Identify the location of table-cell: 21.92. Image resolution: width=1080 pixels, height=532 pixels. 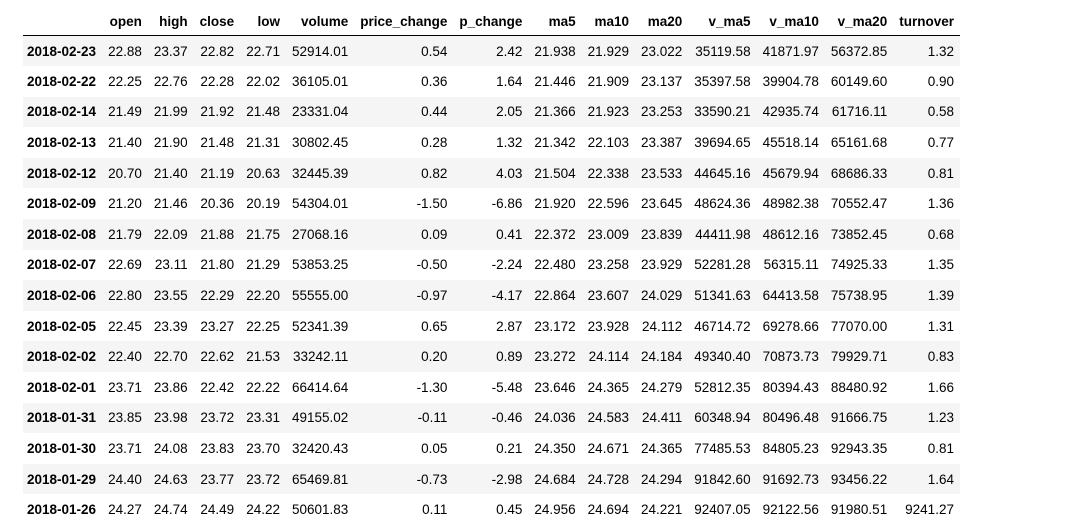
(217, 112).